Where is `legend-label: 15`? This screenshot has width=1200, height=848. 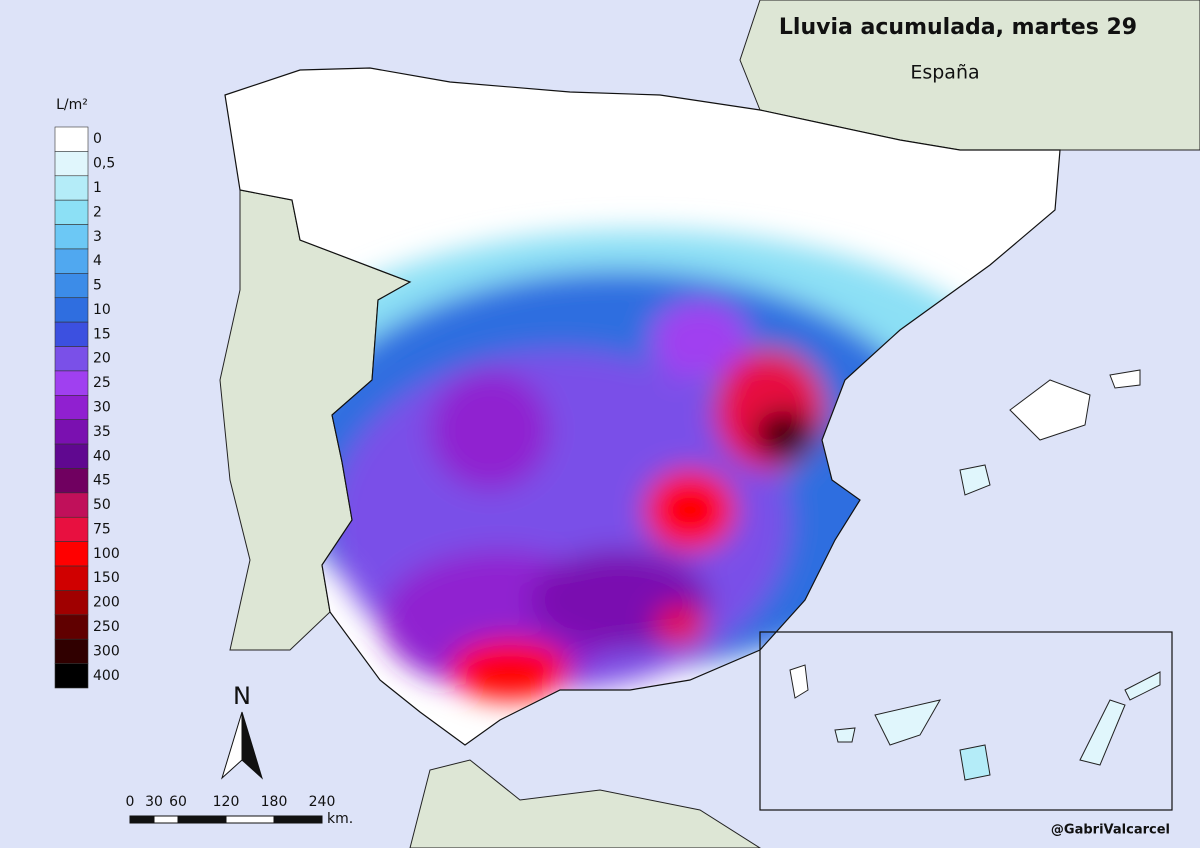
legend-label: 15 is located at coordinates (102, 334).